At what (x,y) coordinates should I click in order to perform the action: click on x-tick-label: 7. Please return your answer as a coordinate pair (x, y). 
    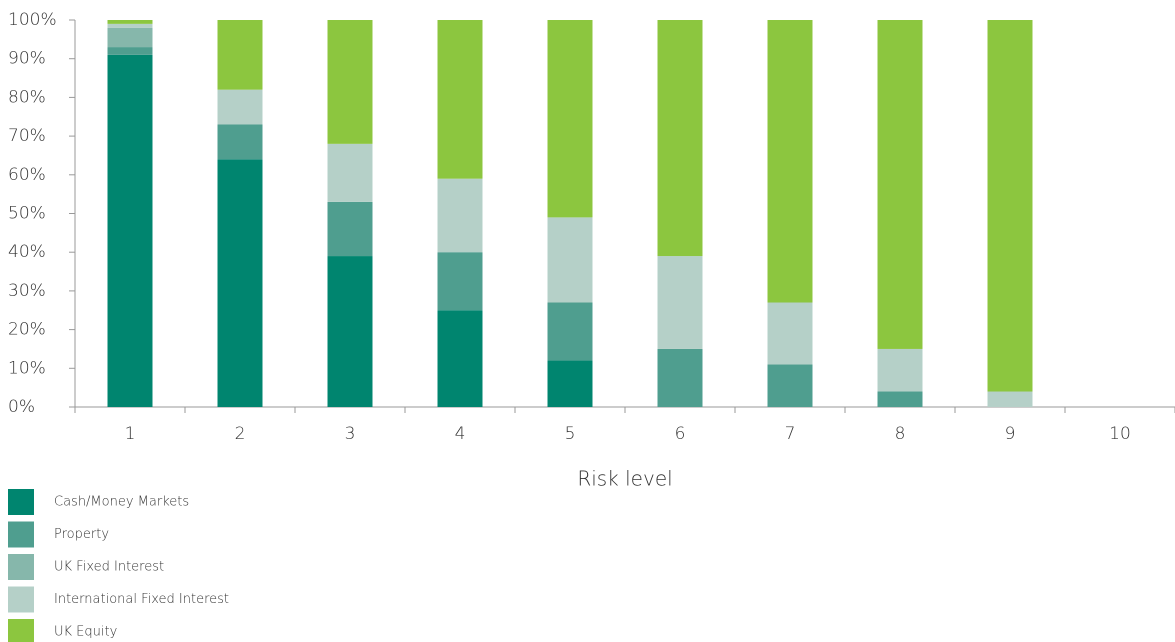
    Looking at the image, I should click on (790, 434).